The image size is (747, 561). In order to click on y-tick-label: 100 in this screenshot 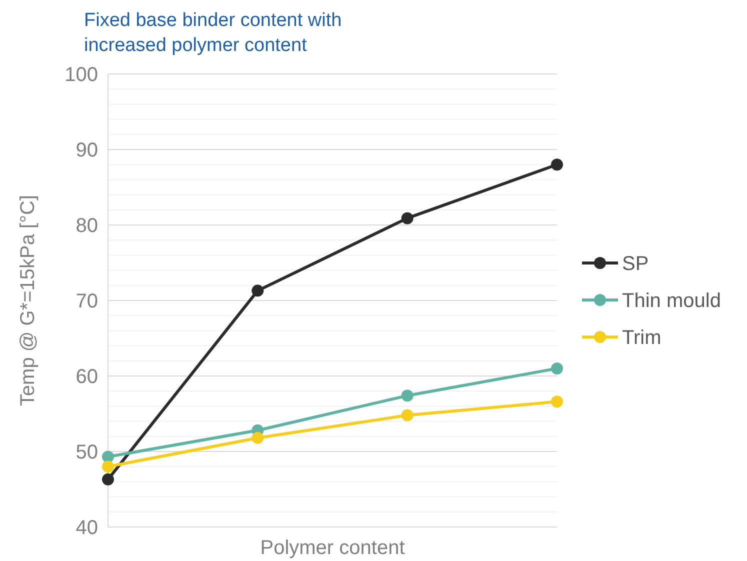, I will do `click(81, 75)`.